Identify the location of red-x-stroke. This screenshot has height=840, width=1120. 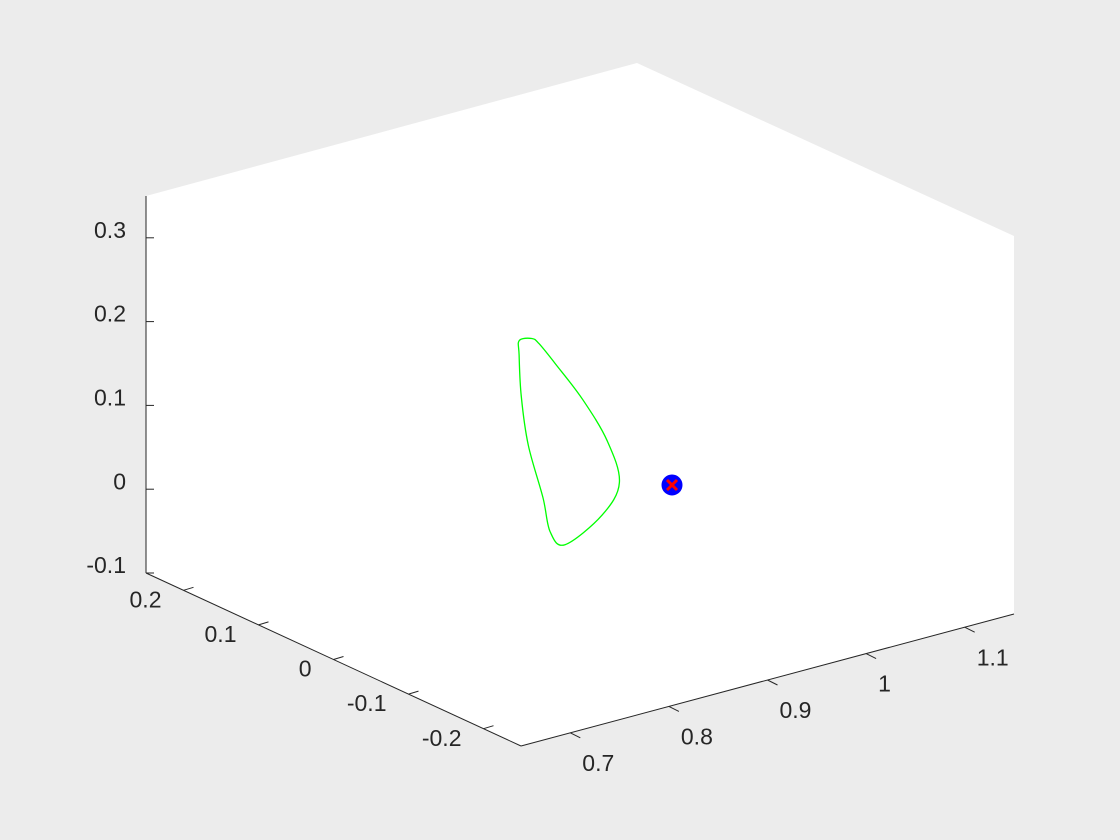
(672, 485).